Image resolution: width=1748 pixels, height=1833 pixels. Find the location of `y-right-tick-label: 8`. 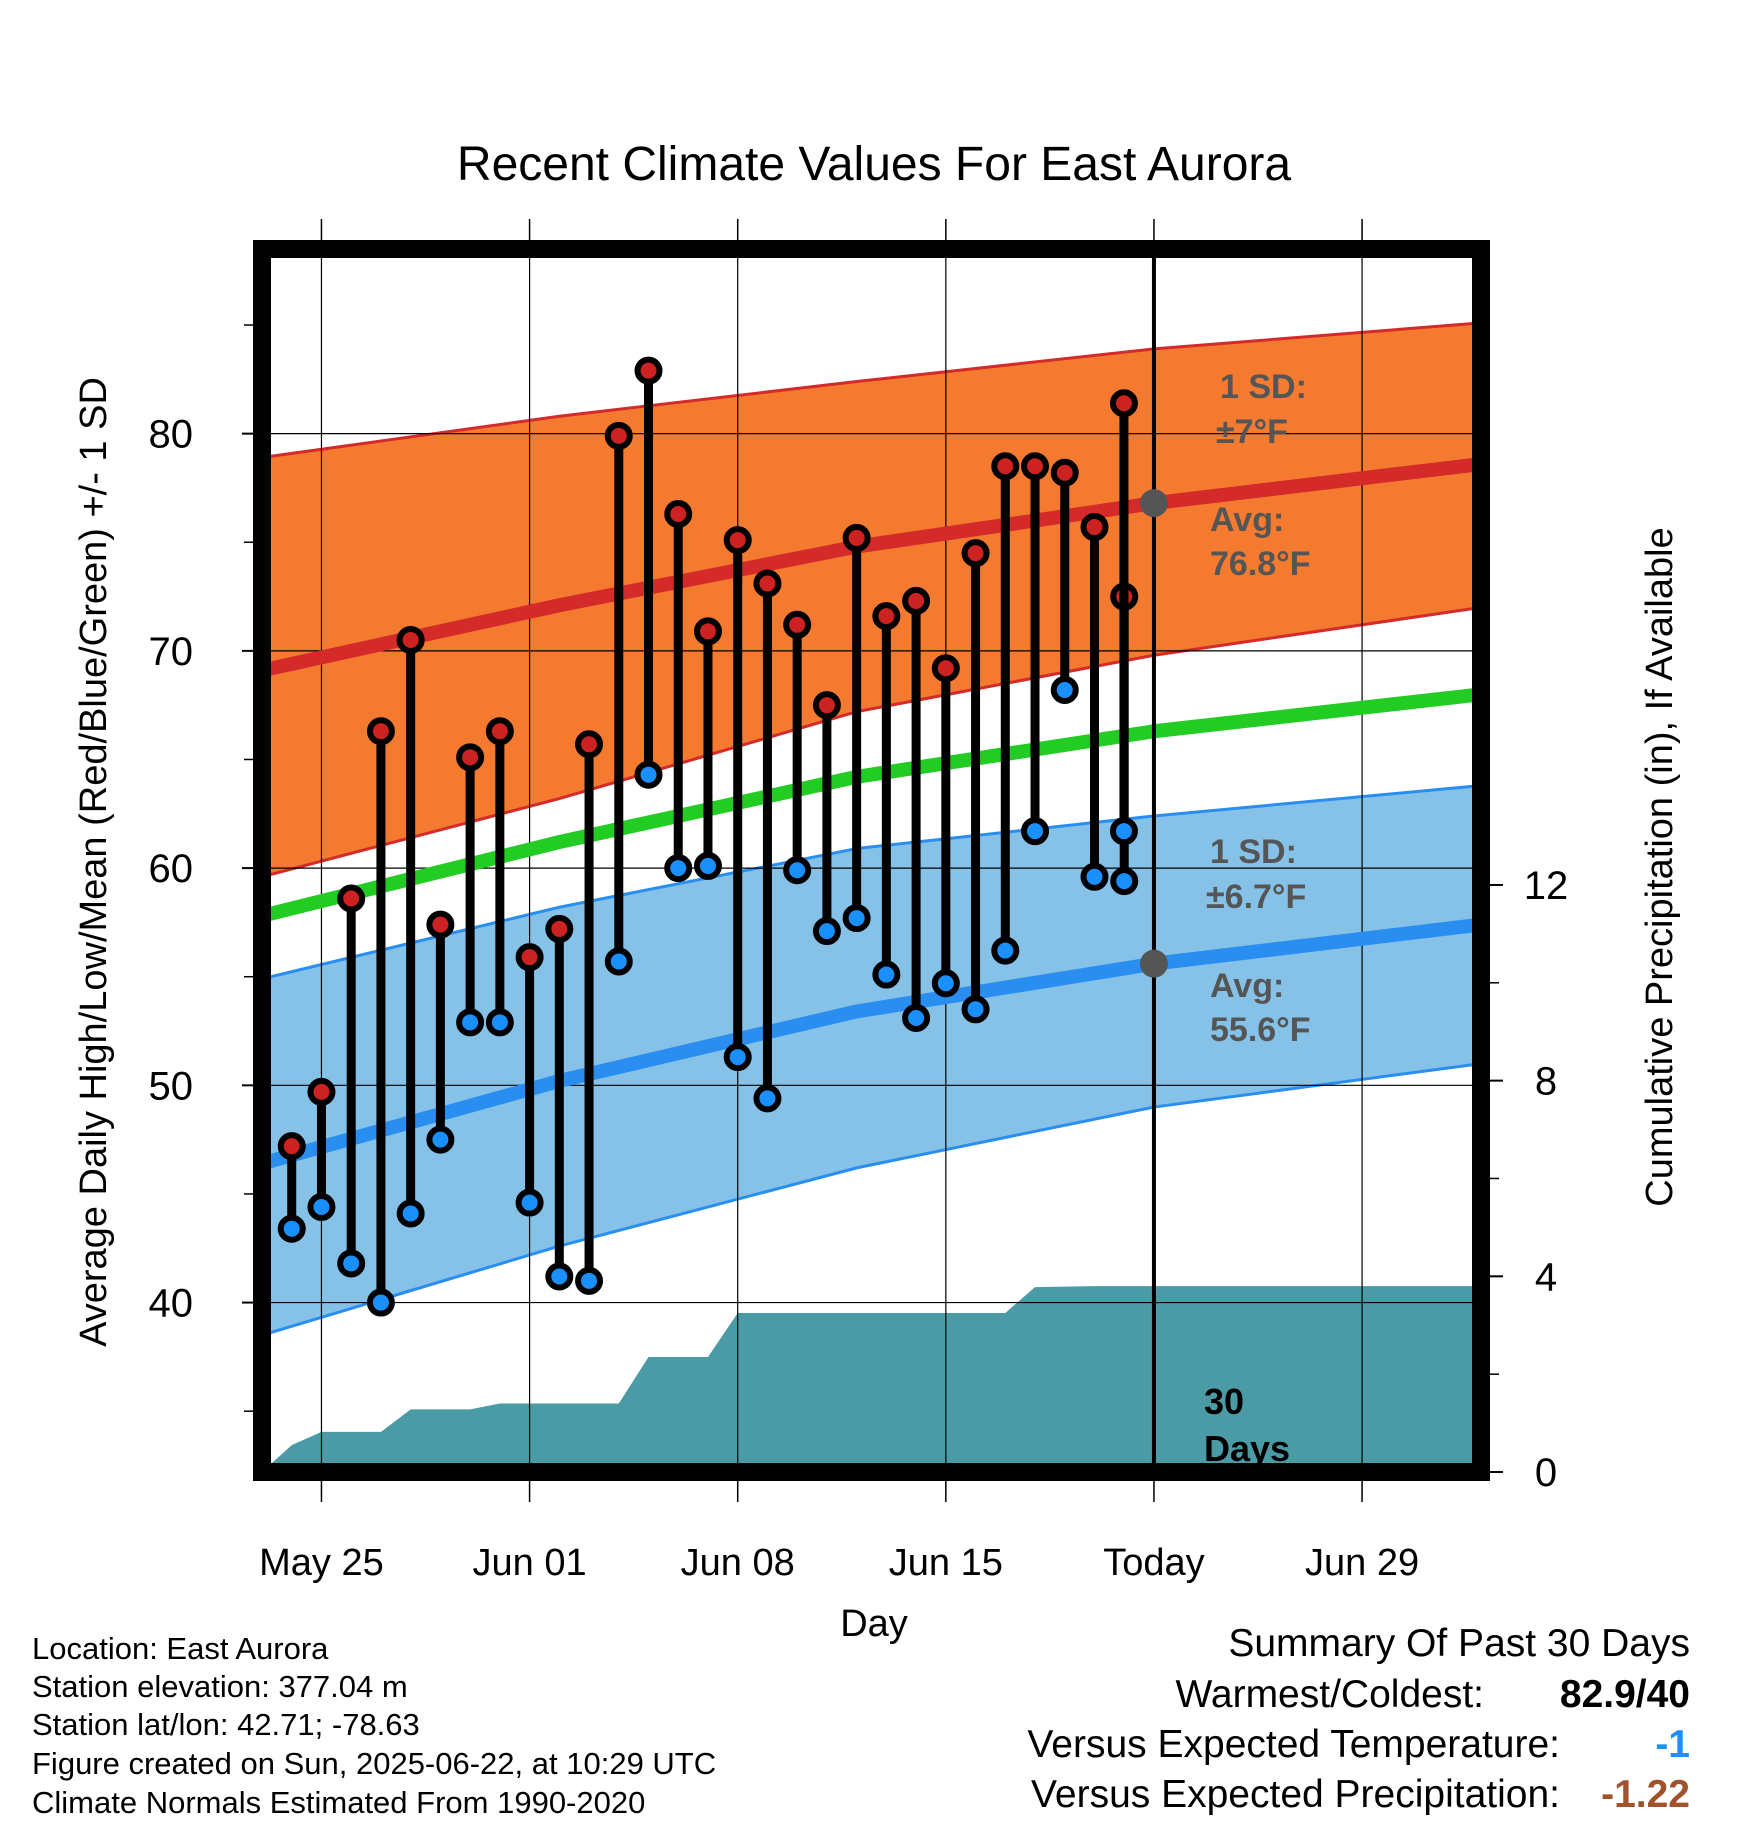

y-right-tick-label: 8 is located at coordinates (1546, 1082).